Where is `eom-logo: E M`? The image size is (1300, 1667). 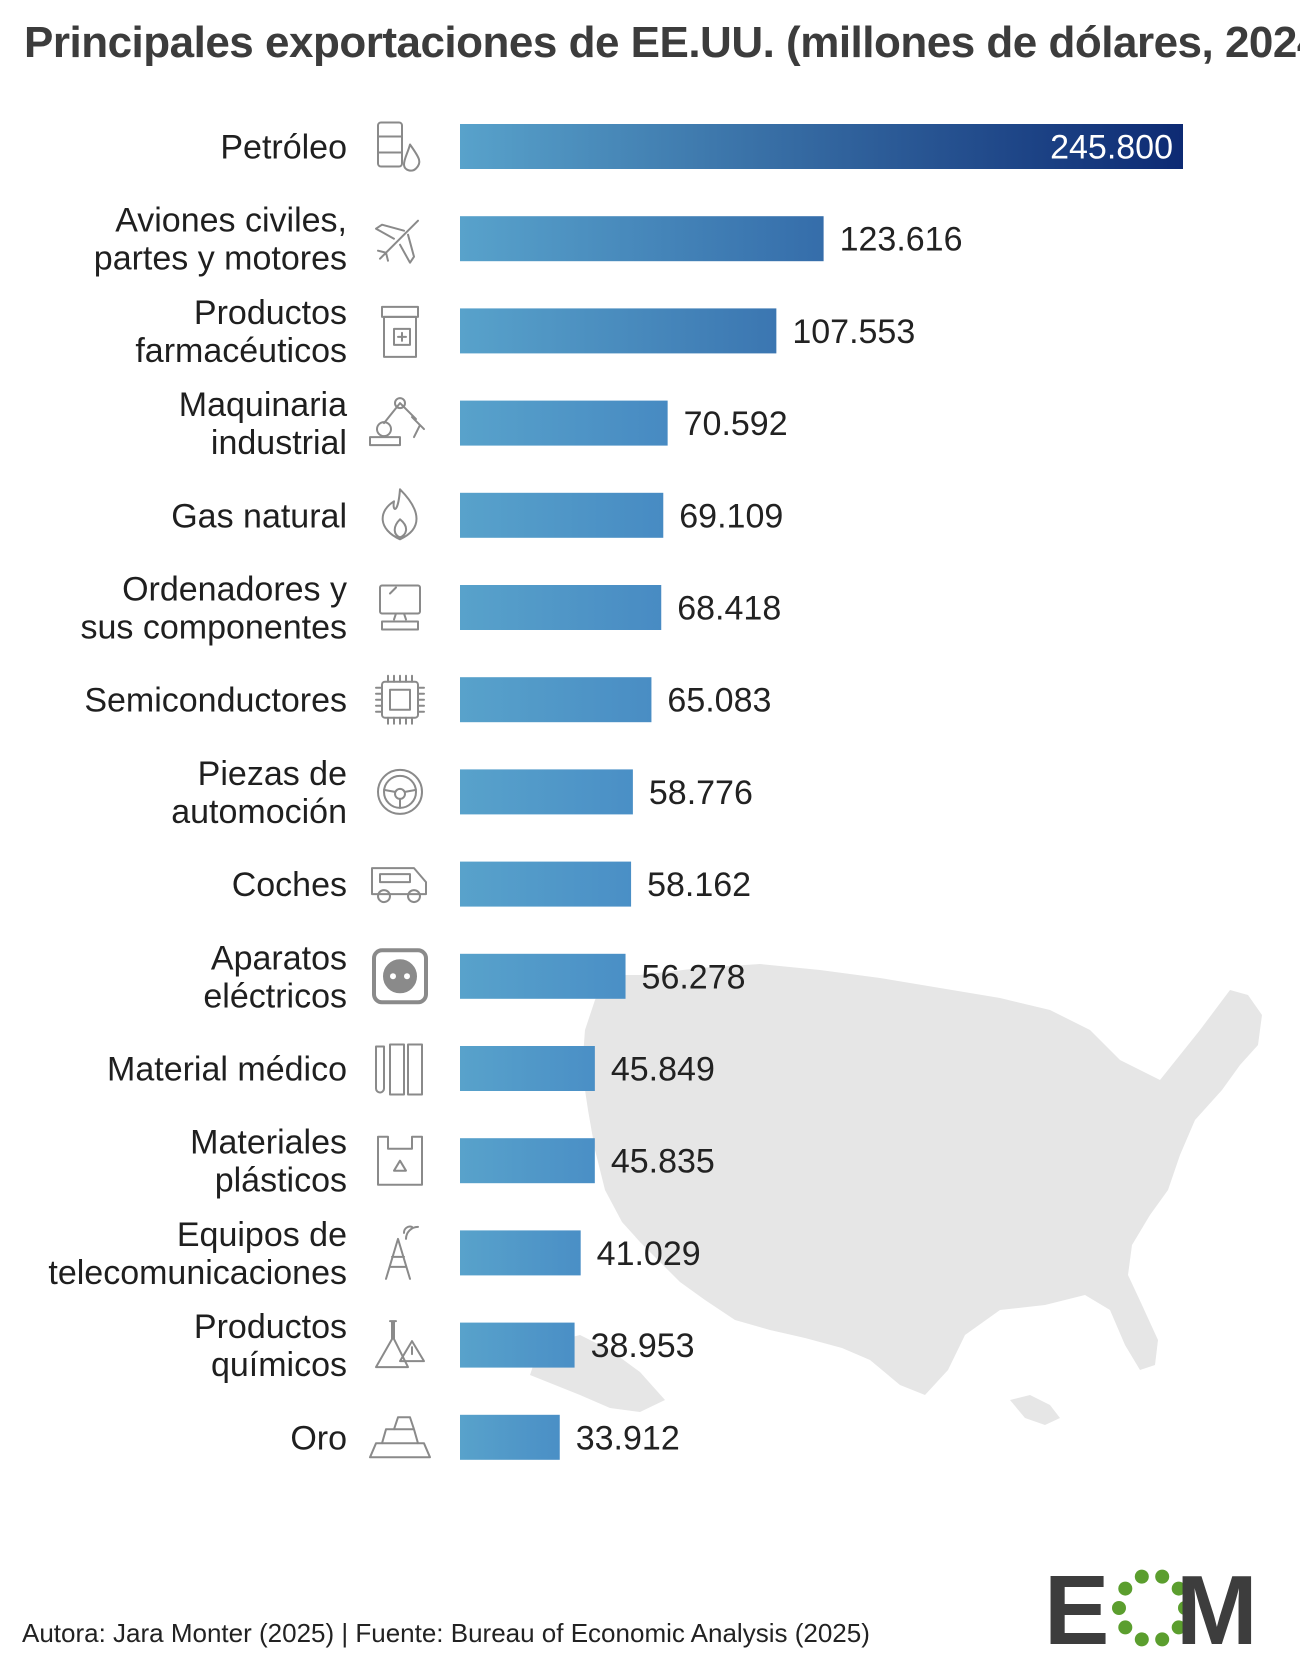 eom-logo: E M is located at coordinates (1151, 1605).